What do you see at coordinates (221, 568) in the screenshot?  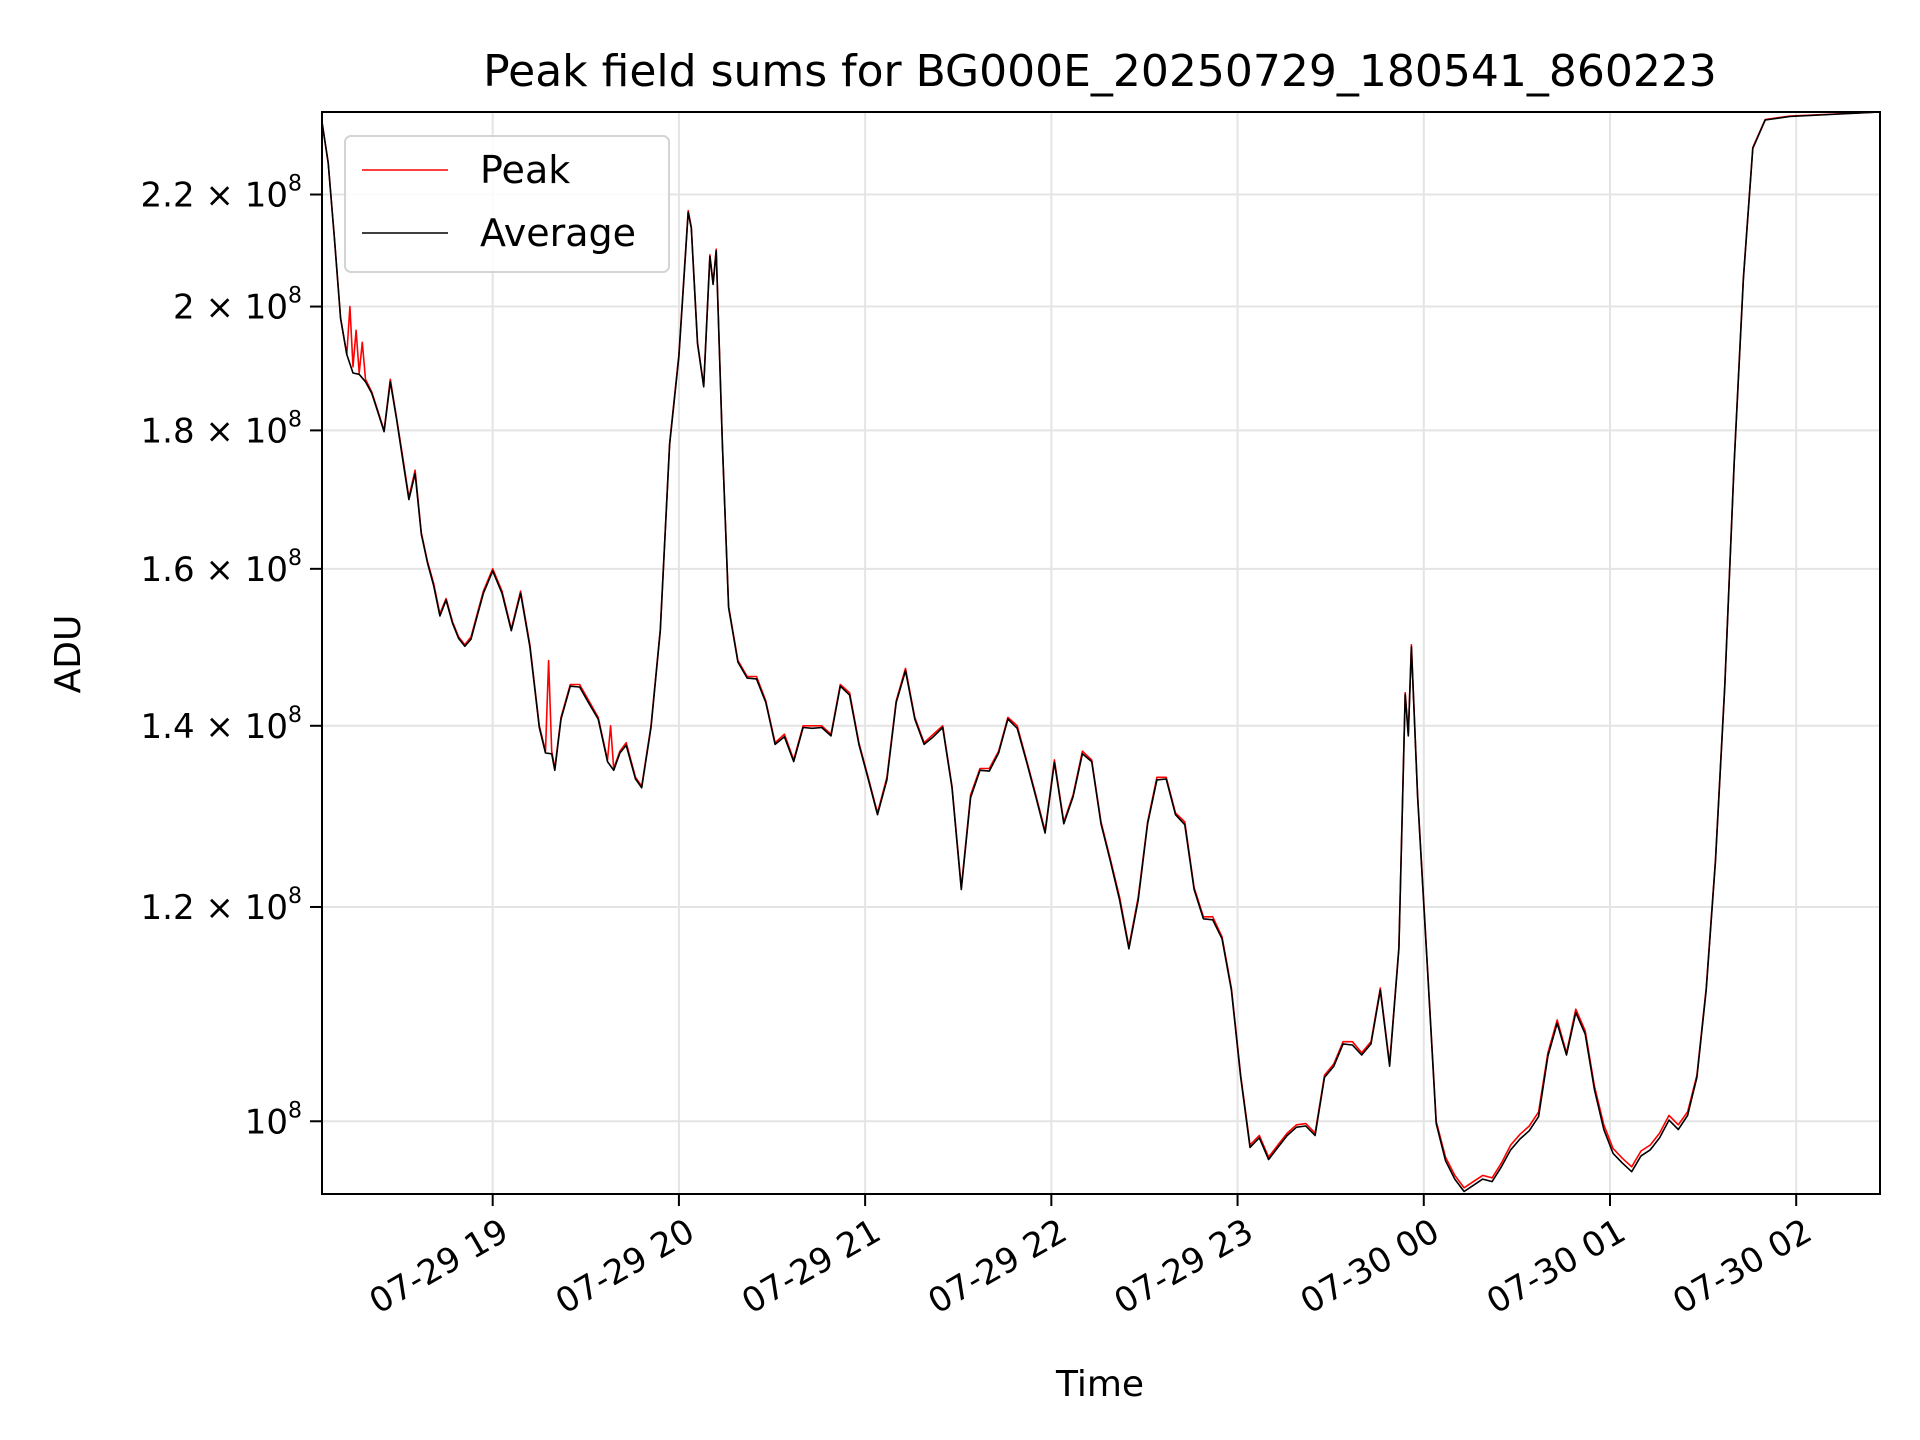 I see `y-tick-label: 1.6 × 108` at bounding box center [221, 568].